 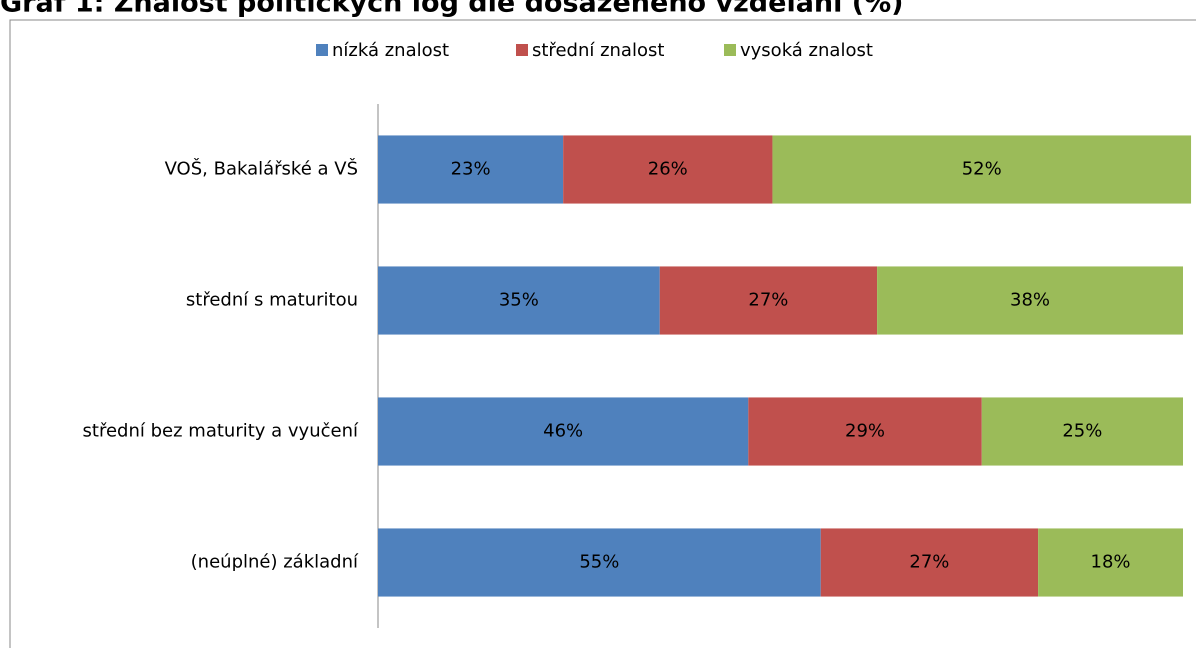 I want to click on data-label: 52%, so click(x=982, y=169).